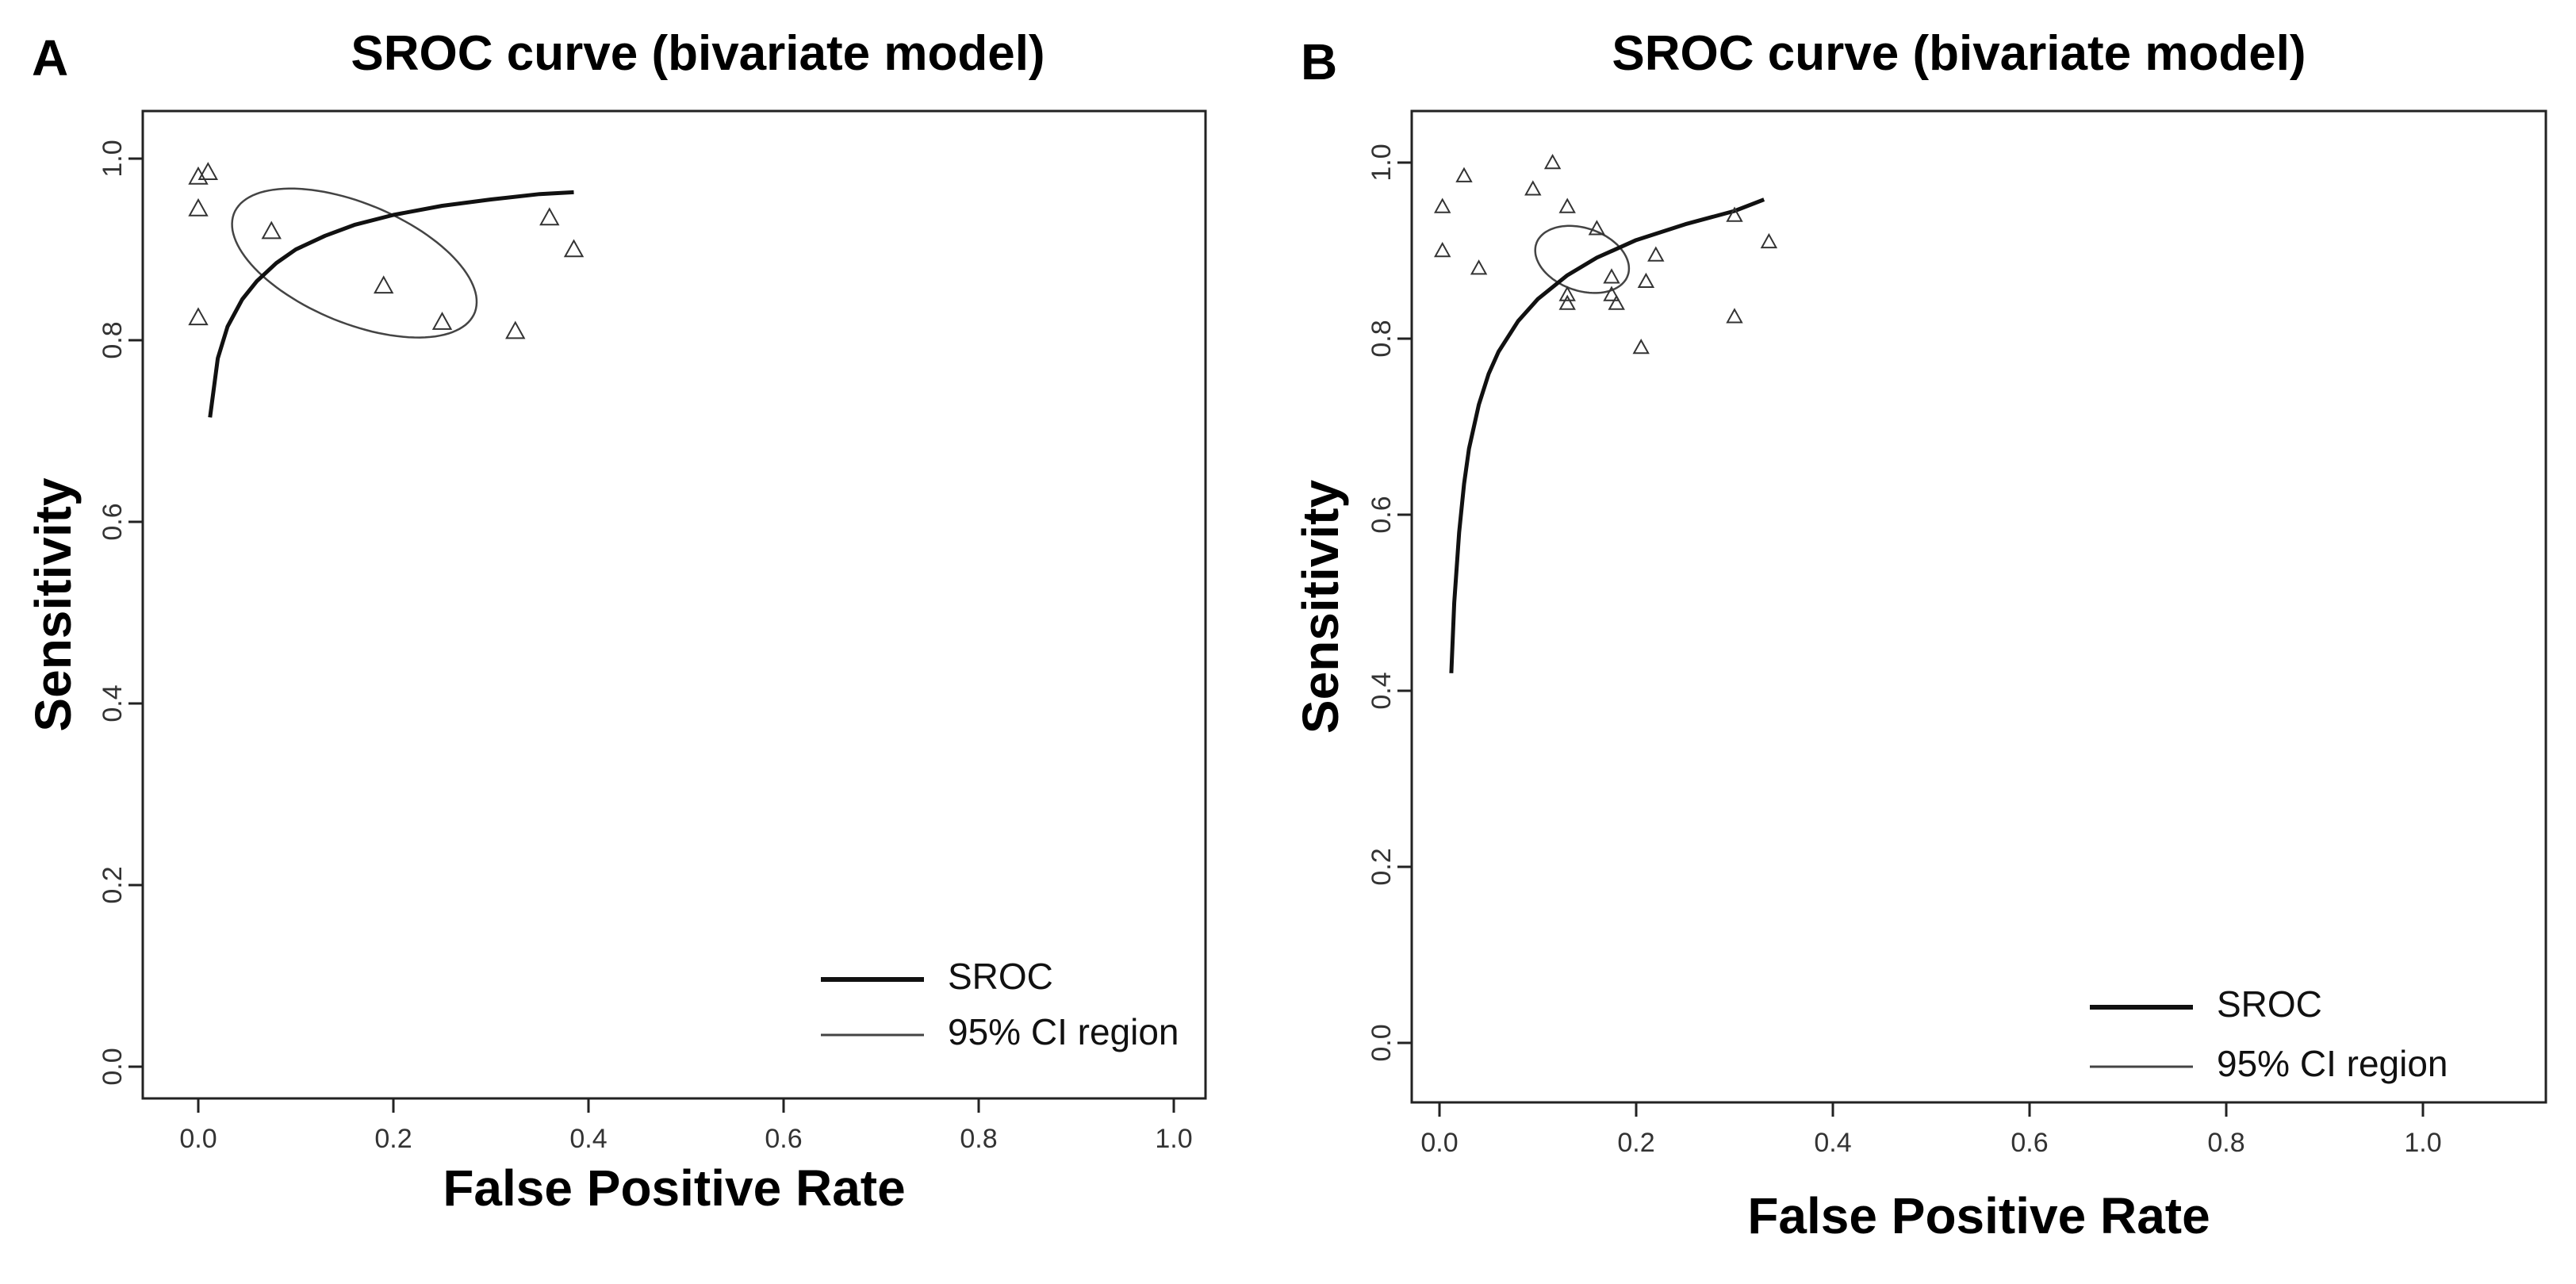 The height and width of the screenshot is (1284, 2576). Describe the element at coordinates (698, 54) in the screenshot. I see `chart-title-a: SROC curve (bivariate model)` at that location.